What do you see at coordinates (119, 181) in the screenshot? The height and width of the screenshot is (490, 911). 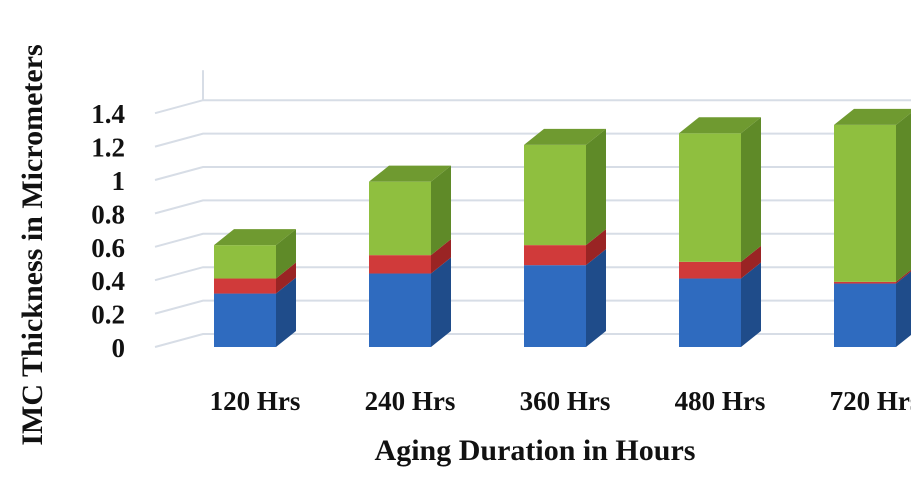 I see `y-tick-label: 1` at bounding box center [119, 181].